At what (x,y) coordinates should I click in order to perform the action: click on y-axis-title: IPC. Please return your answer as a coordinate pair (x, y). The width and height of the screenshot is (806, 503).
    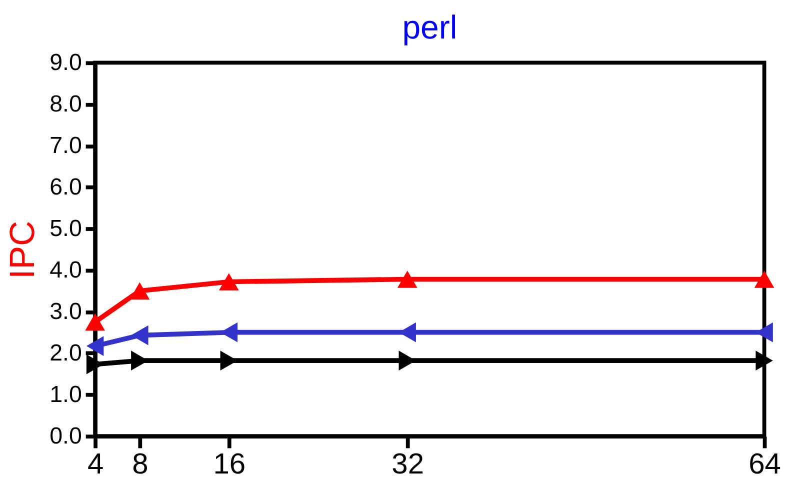
    Looking at the image, I should click on (22, 249).